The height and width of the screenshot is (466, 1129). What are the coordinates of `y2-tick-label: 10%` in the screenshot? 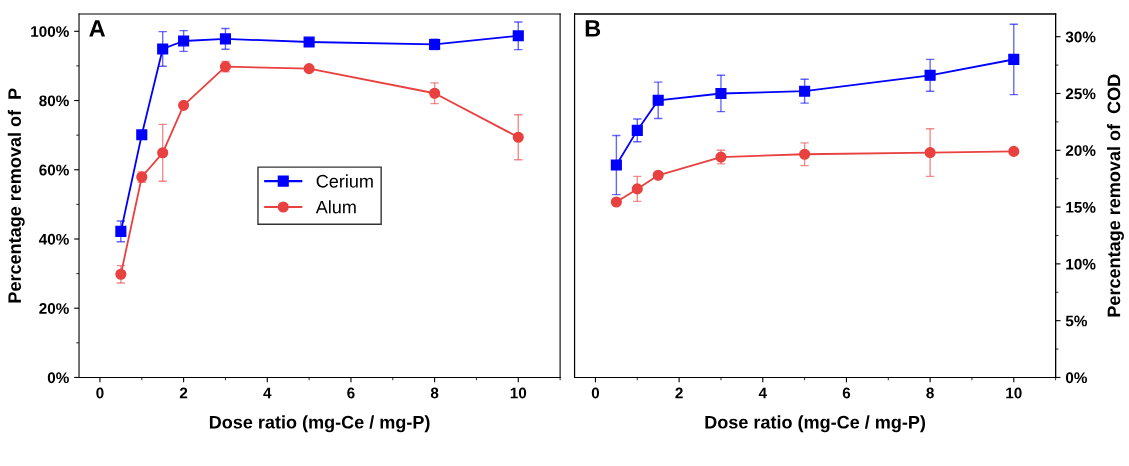 It's located at (1081, 264).